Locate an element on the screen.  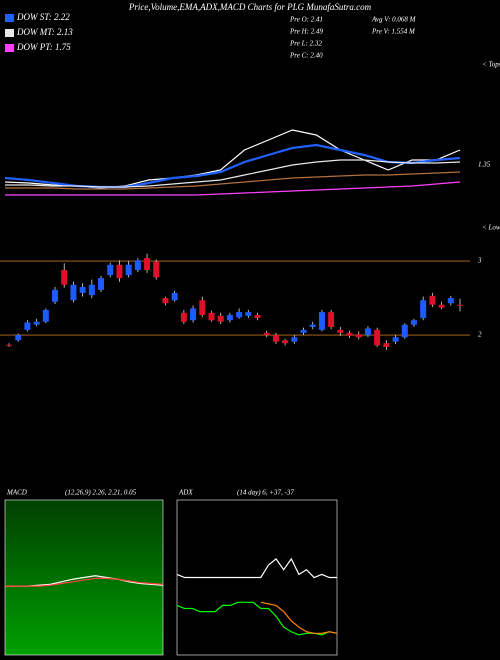
legend-label: DOW MT: 2.13 is located at coordinates (44, 32).